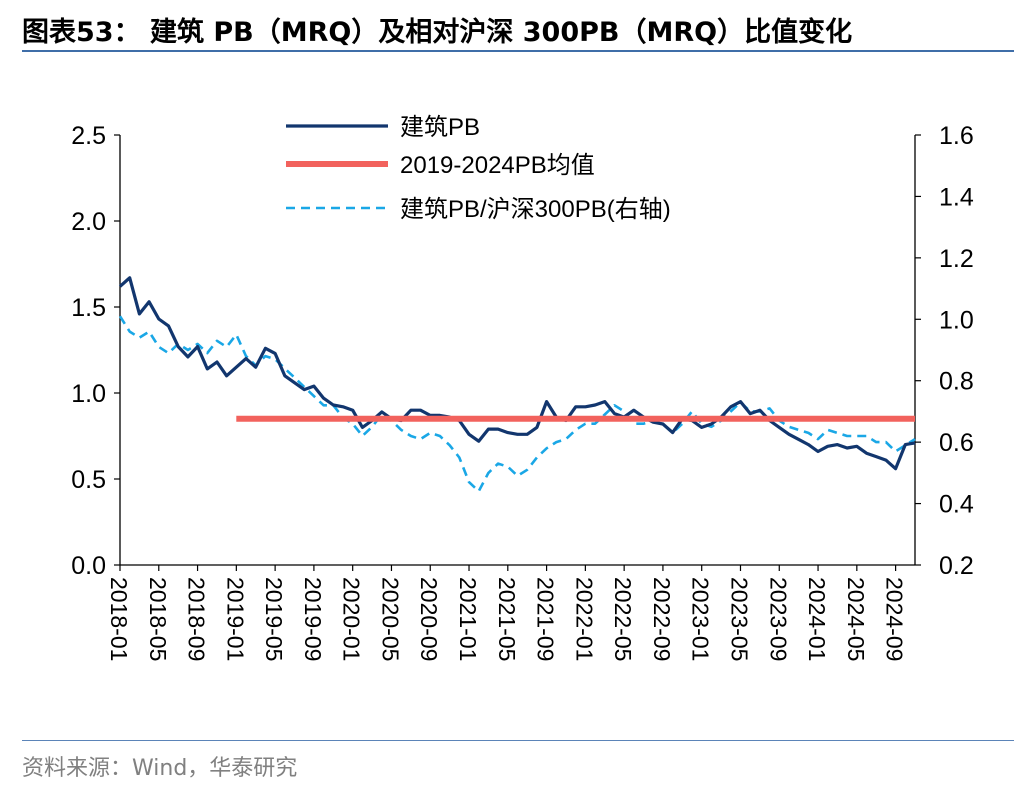 The width and height of the screenshot is (1036, 792). I want to click on x-tick-label: 2022-05, so click(623, 619).